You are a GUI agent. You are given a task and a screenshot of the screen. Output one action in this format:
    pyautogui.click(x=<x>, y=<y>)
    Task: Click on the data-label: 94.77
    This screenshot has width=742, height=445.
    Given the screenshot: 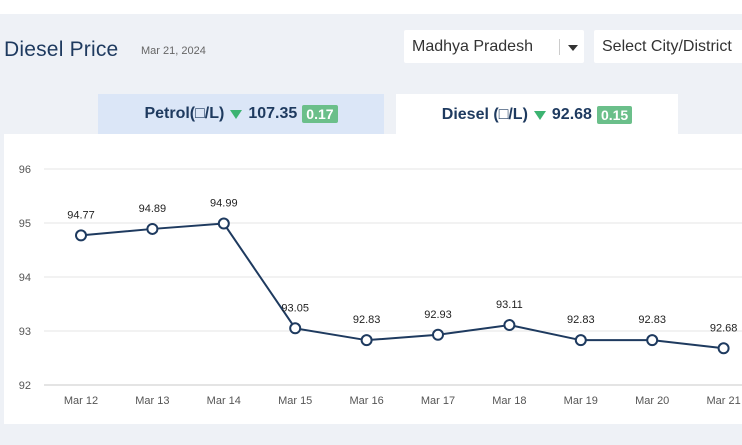 What is the action you would take?
    pyautogui.click(x=81, y=215)
    